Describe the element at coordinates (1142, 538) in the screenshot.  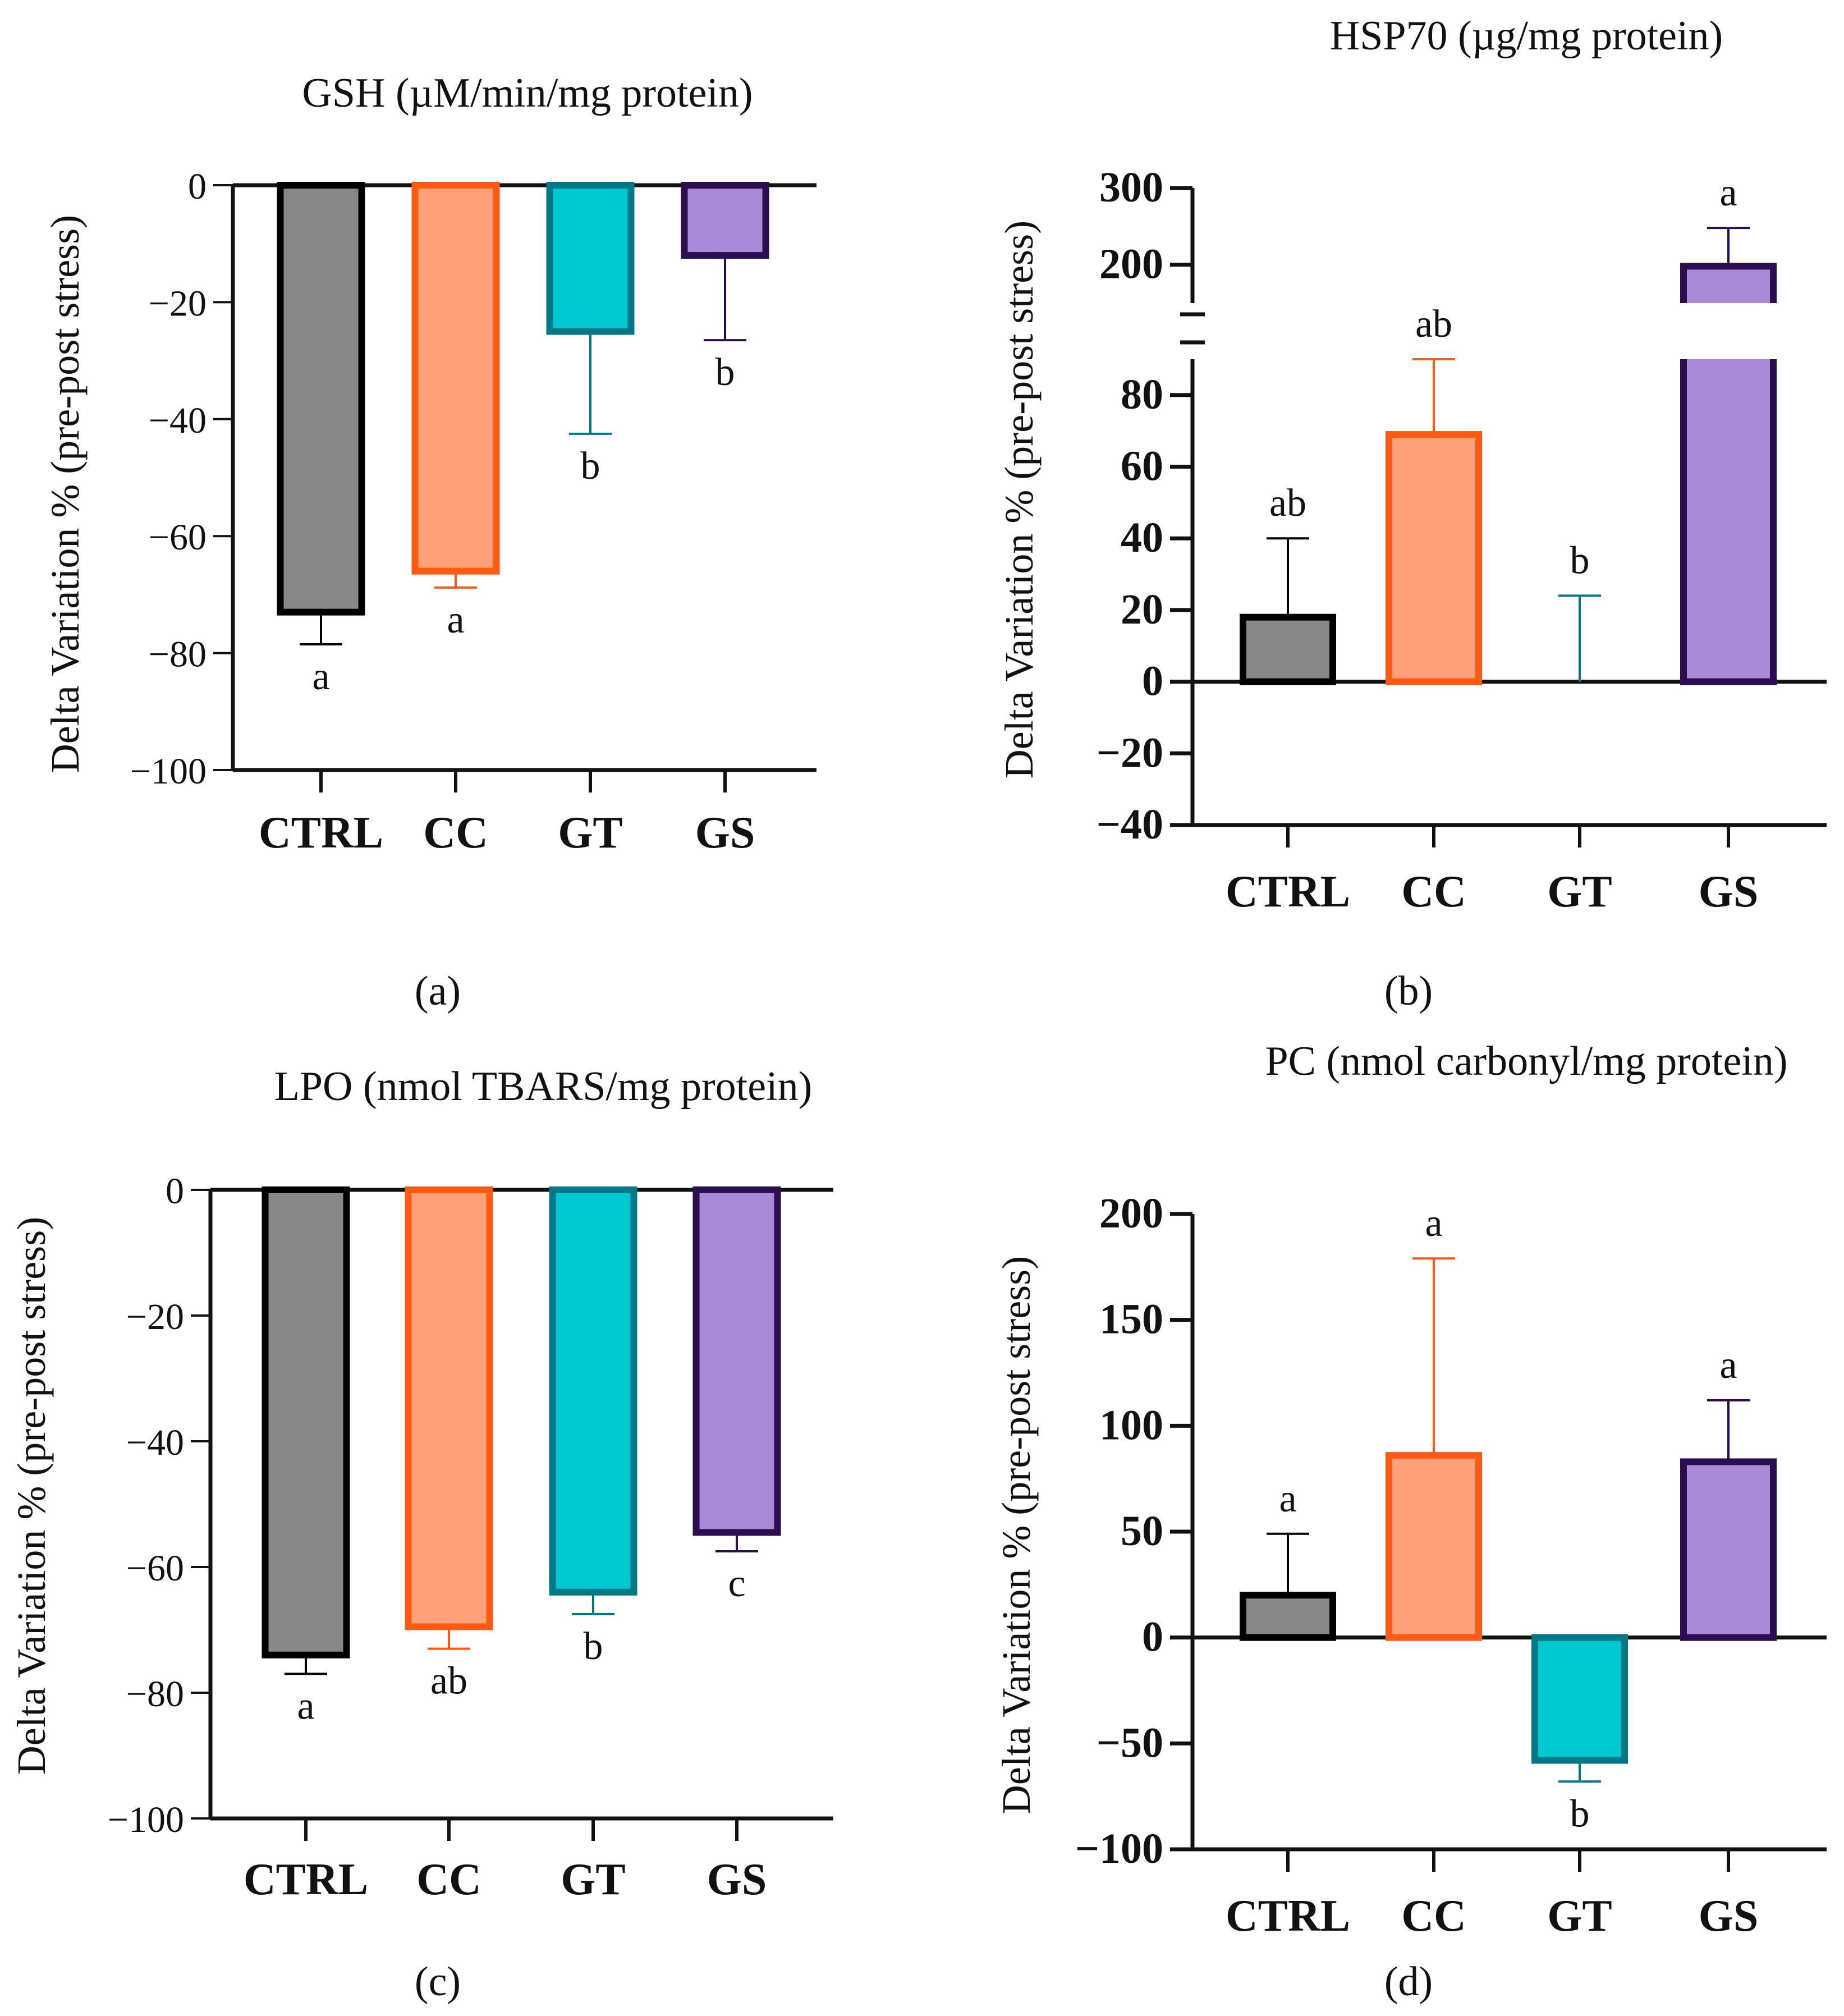
I see `y-tick-label: 40` at that location.